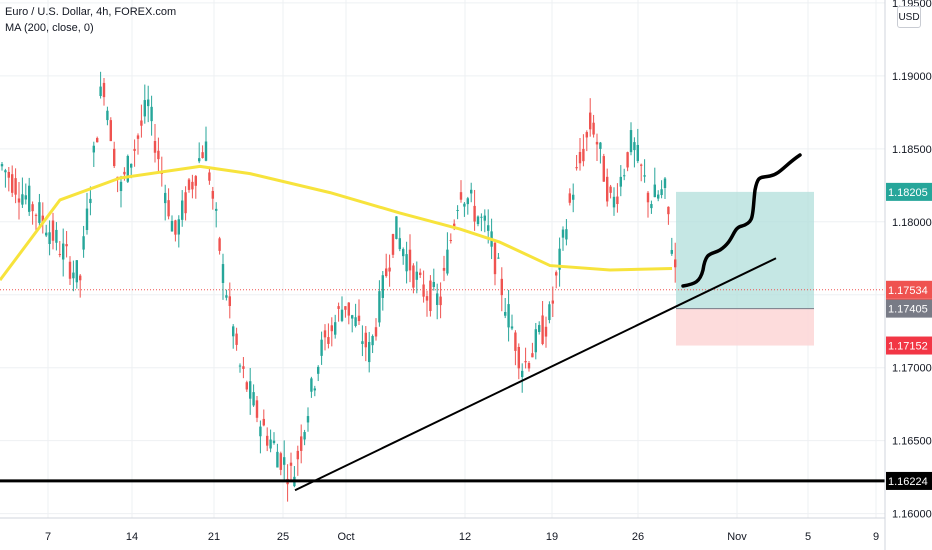  Describe the element at coordinates (745, 250) in the screenshot. I see `profit-zone` at that location.